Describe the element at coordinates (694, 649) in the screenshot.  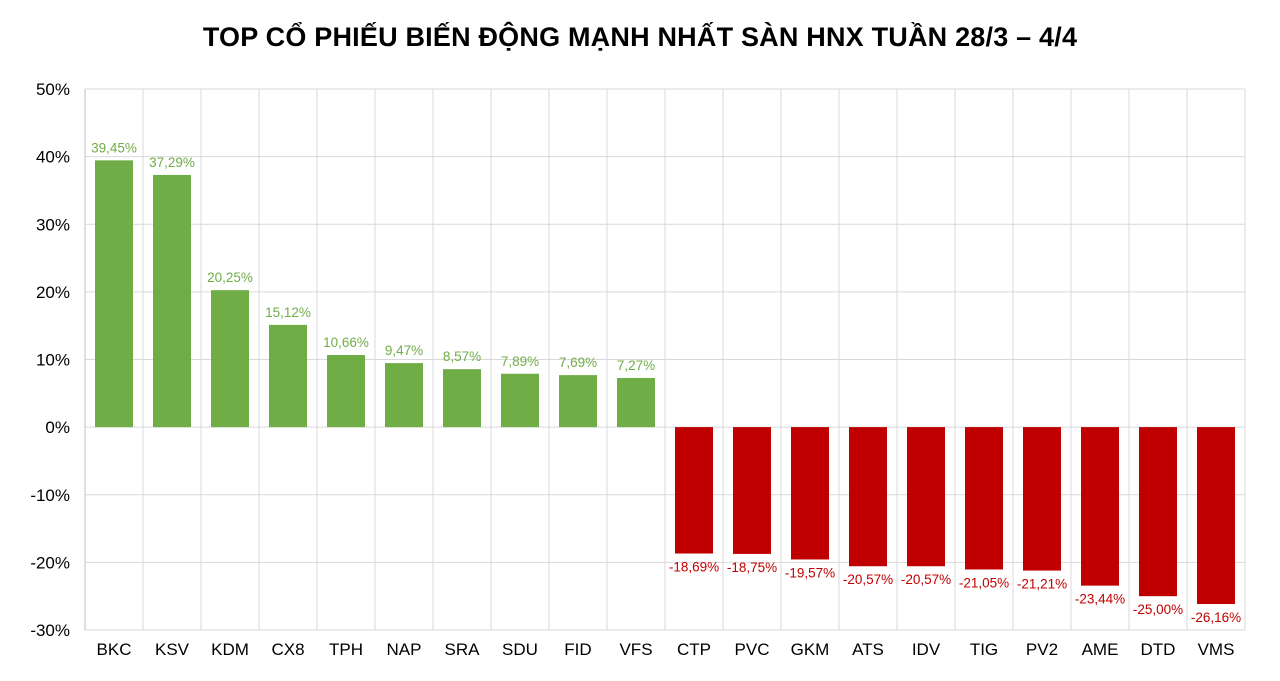
I see `x-tick-label: CTP` at that location.